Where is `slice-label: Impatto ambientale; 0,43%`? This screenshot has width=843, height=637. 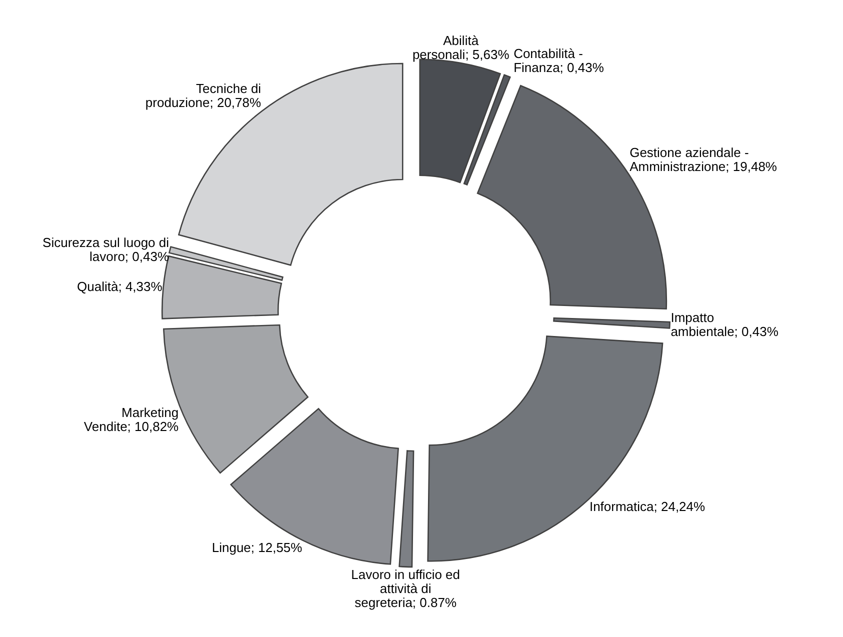 slice-label: Impatto ambientale; 0,43% is located at coordinates (725, 325).